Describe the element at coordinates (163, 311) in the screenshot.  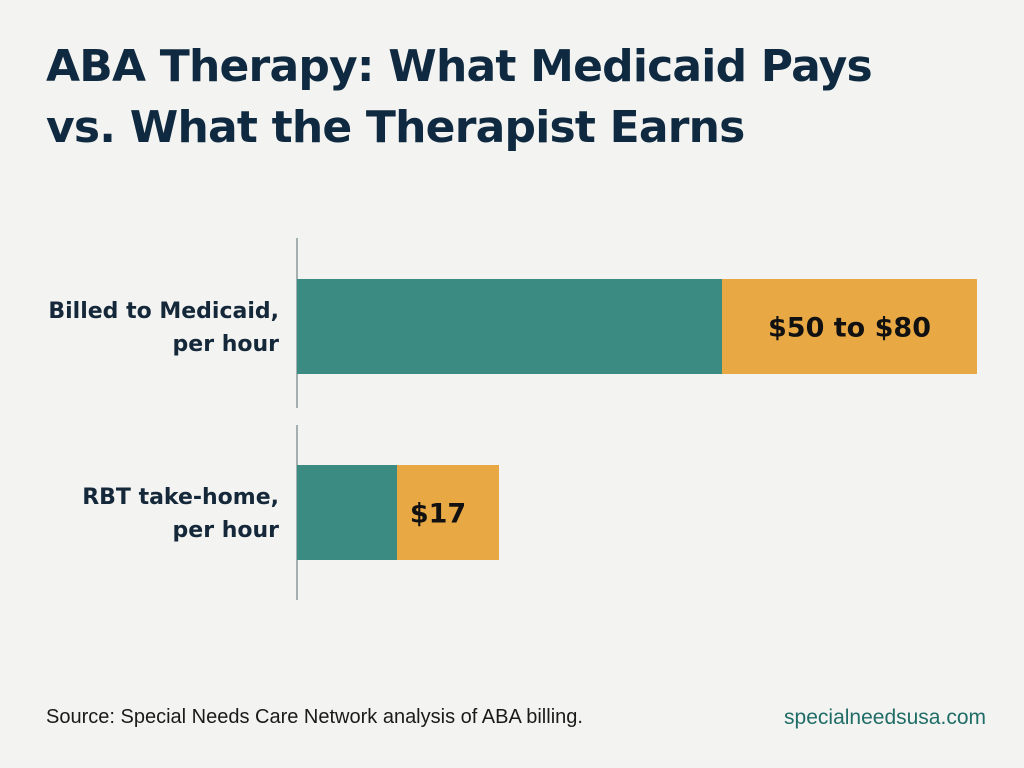
I see `category-label-1-line-1: Billed to Medicaid,` at that location.